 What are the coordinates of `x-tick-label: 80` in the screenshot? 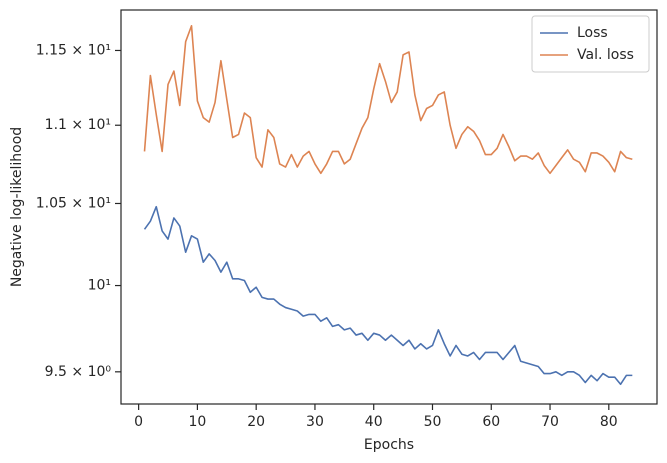 It's located at (609, 422).